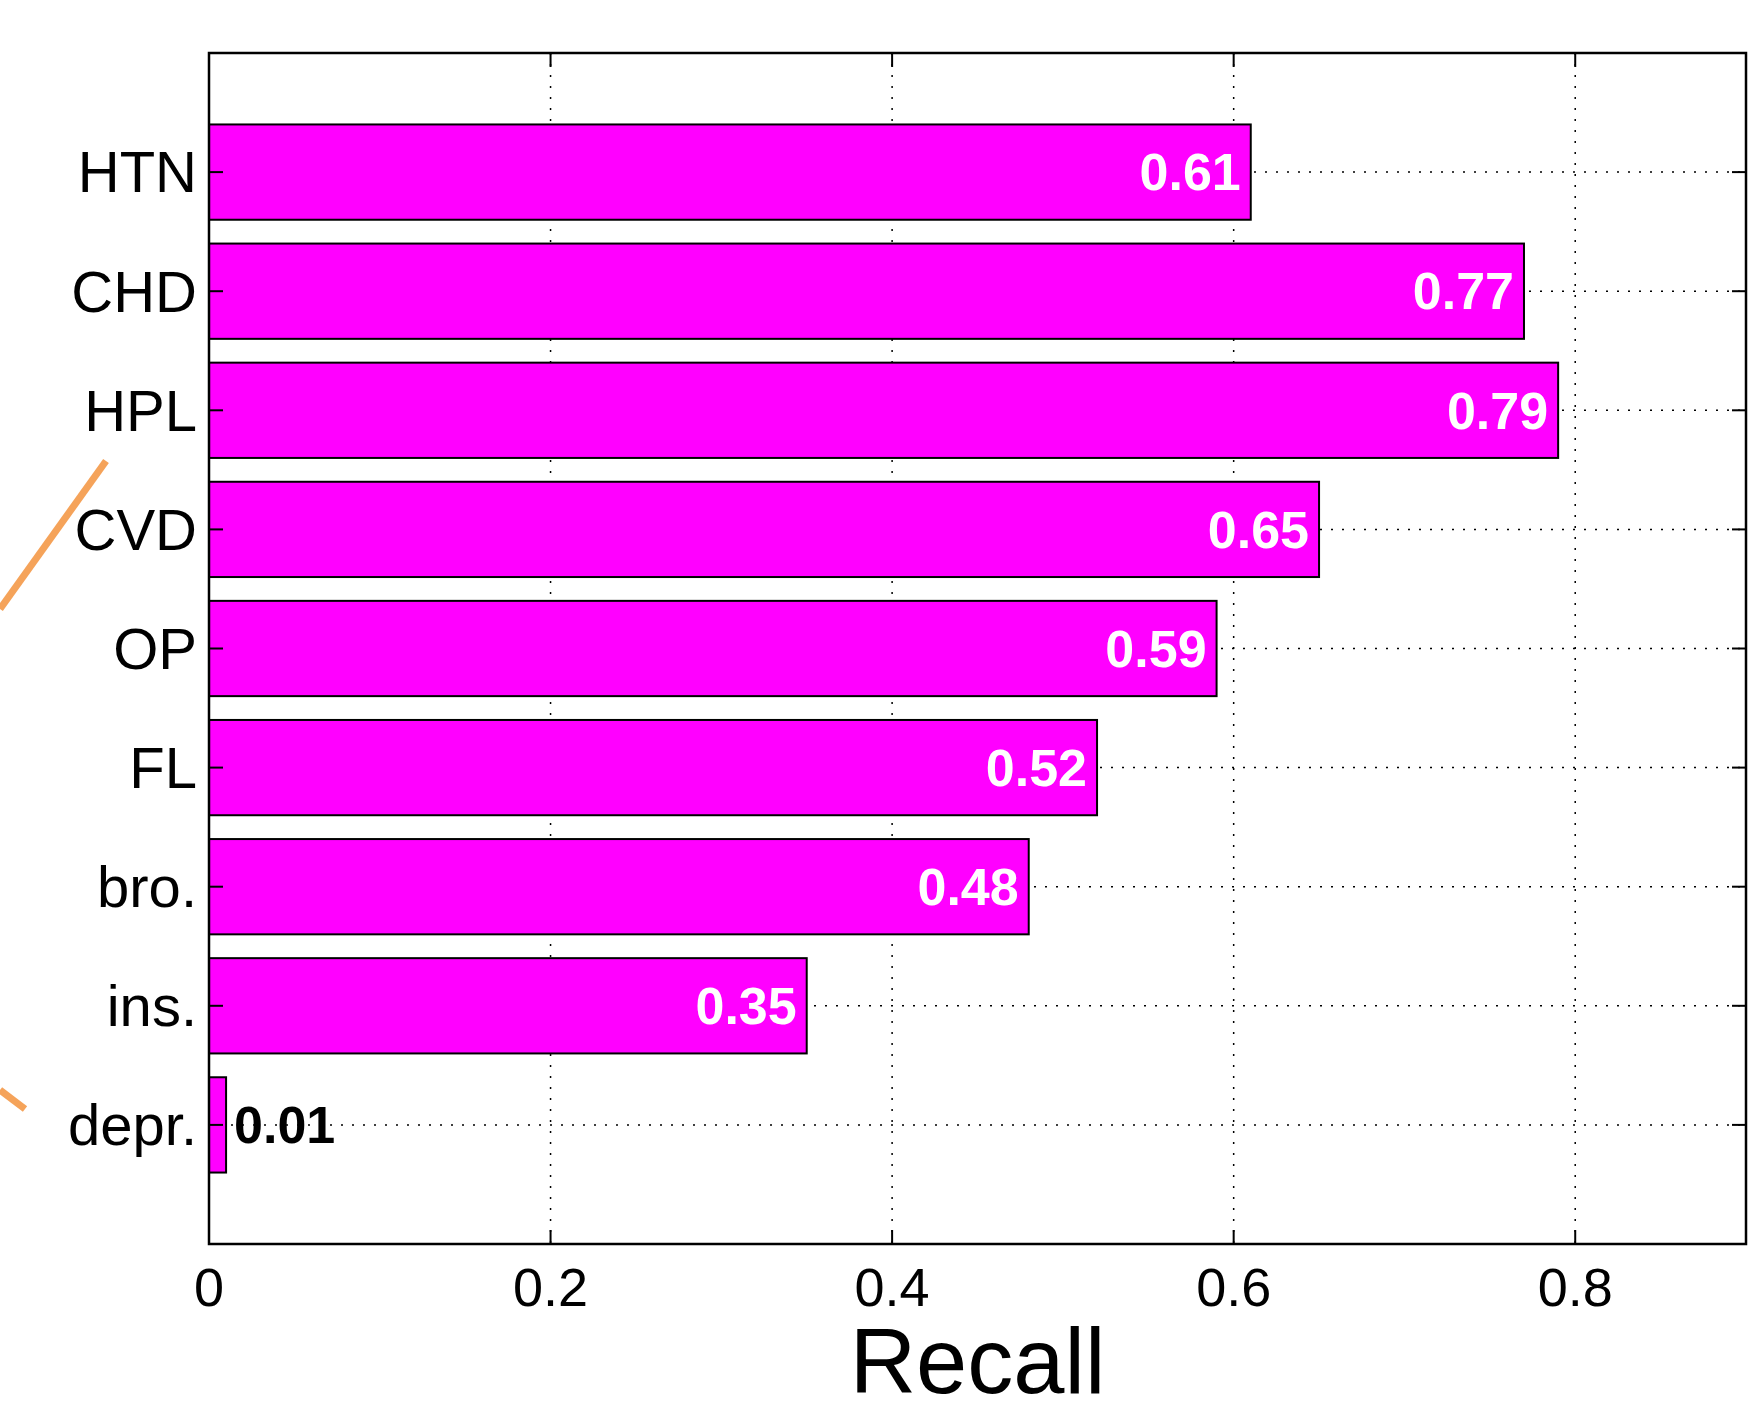  What do you see at coordinates (285, 1125) in the screenshot?
I see `data-label: 0.01` at bounding box center [285, 1125].